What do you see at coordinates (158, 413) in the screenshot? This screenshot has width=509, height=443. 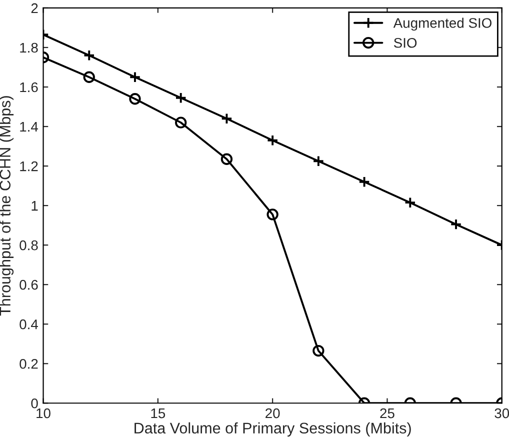 I see `x-tick-label: 15` at bounding box center [158, 413].